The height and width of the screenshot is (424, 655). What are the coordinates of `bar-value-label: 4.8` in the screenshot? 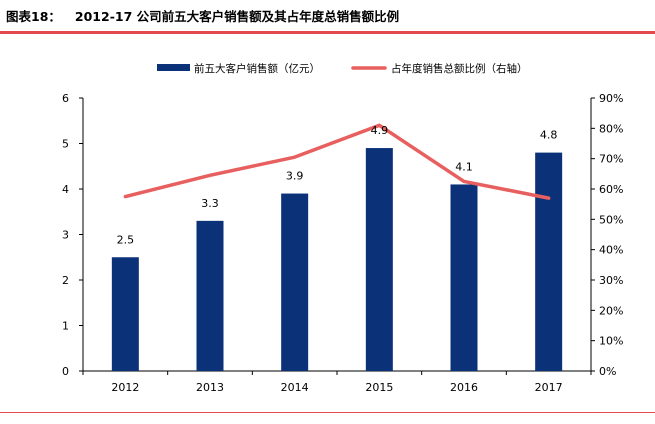 It's located at (549, 135).